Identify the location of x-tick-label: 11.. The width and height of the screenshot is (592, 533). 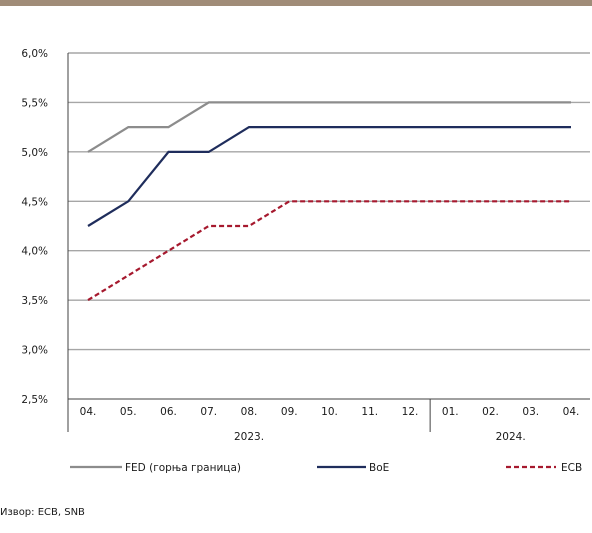
(369, 412).